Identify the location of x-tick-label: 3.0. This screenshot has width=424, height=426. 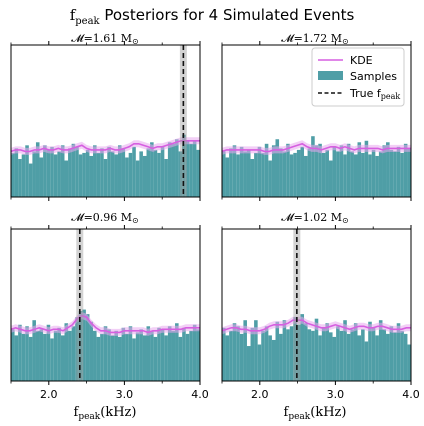
(336, 394).